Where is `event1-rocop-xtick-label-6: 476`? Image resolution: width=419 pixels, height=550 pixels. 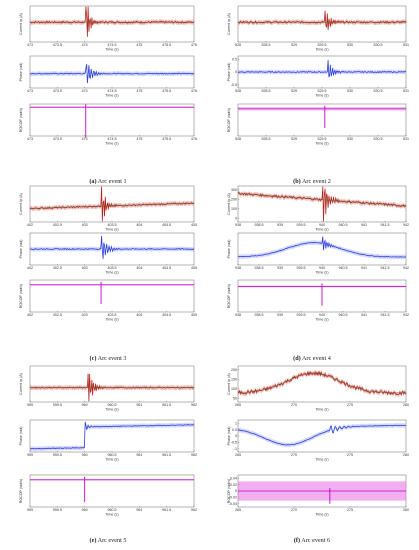
event1-rocop-xtick-label-6: 476 is located at coordinates (194, 139).